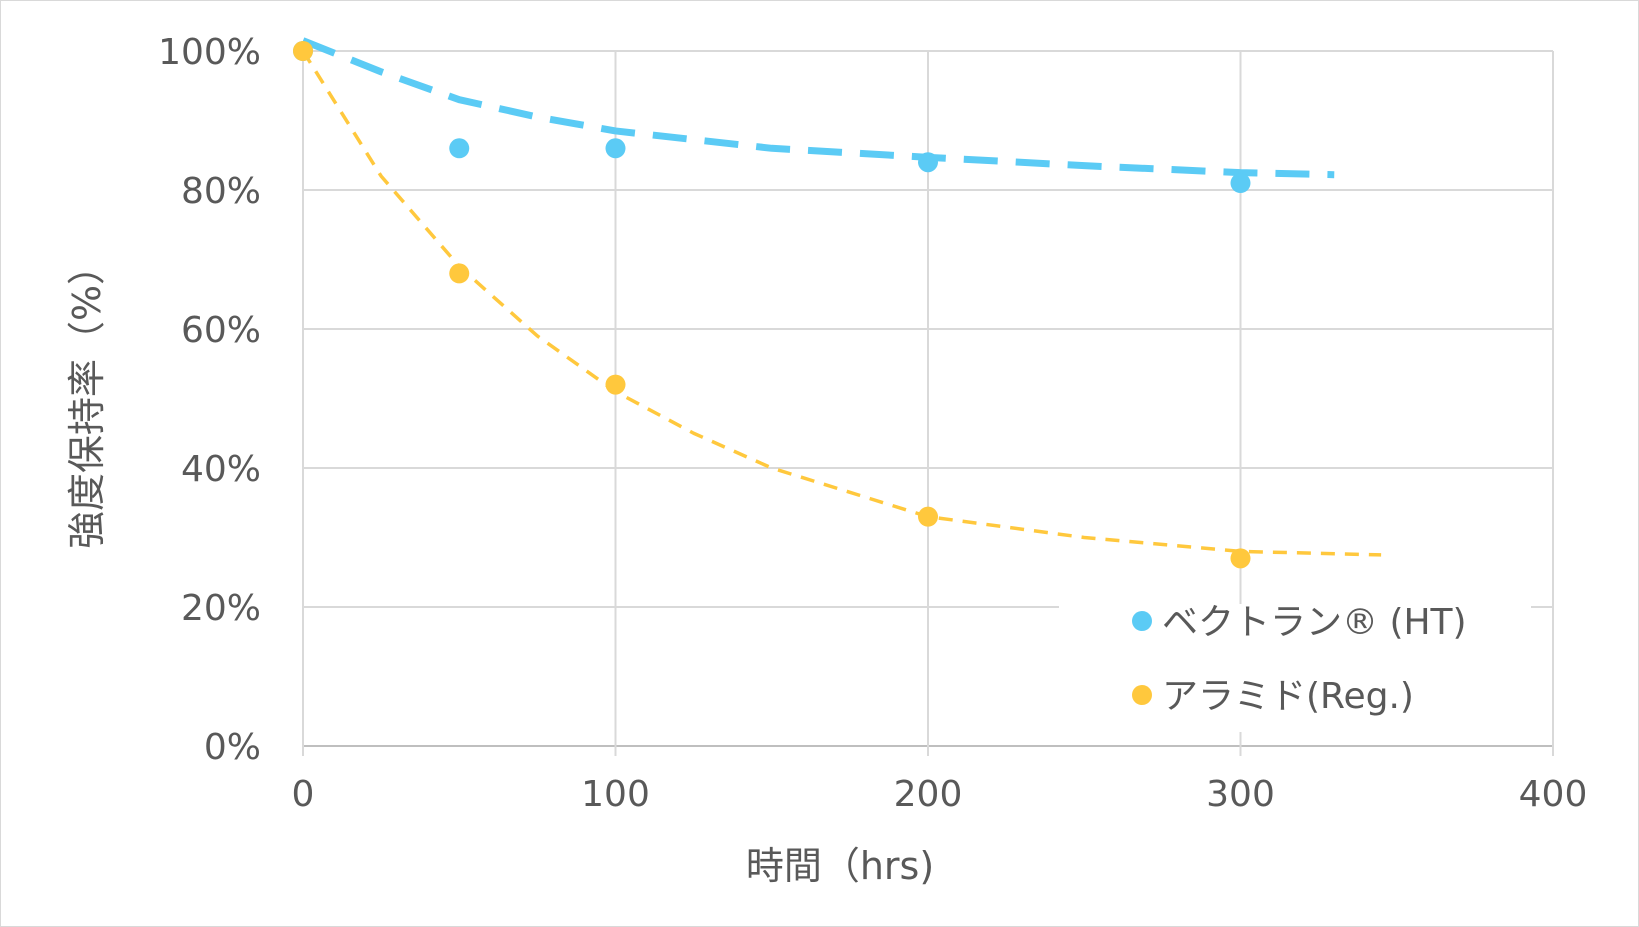 The width and height of the screenshot is (1639, 927). I want to click on x-tick-label: 0, so click(303, 794).